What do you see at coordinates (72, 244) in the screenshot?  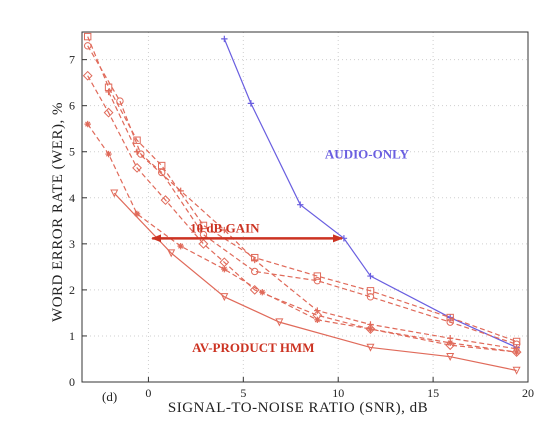 I see `y-tick-label: 3` at bounding box center [72, 244].